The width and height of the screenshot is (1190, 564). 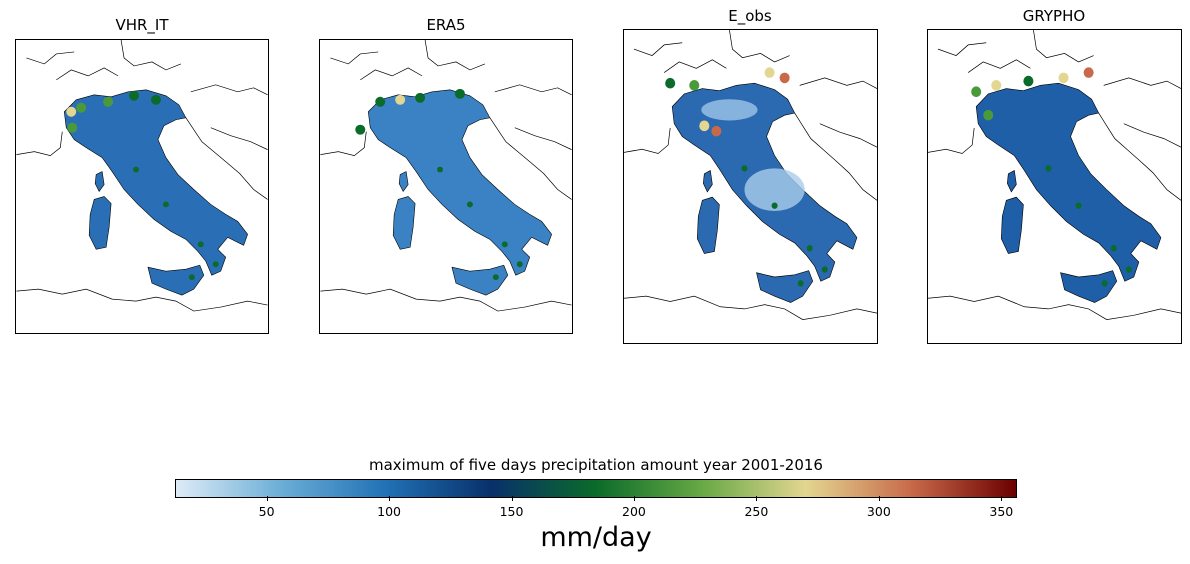 What do you see at coordinates (389, 511) in the screenshot?
I see `colorbar-tick-label: 100` at bounding box center [389, 511].